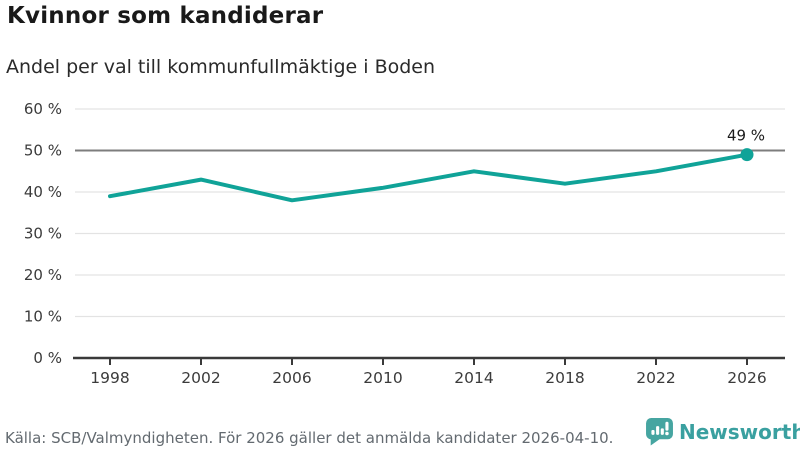  What do you see at coordinates (473, 378) in the screenshot?
I see `x-tick-label: 2014` at bounding box center [473, 378].